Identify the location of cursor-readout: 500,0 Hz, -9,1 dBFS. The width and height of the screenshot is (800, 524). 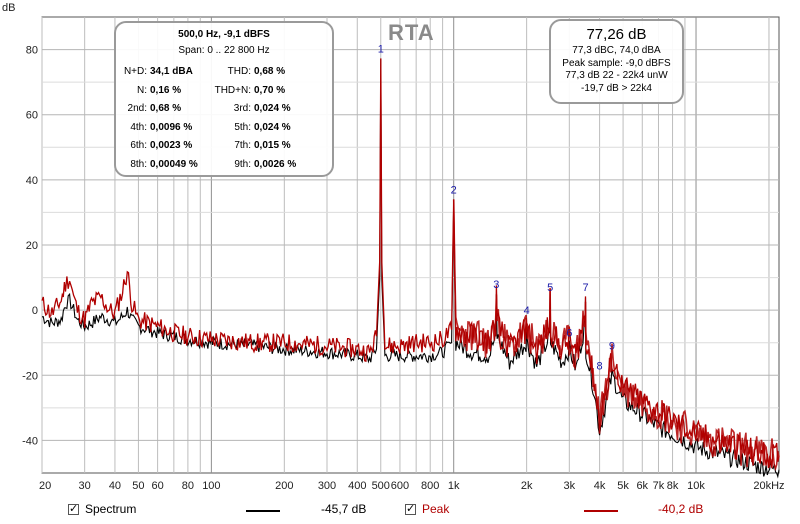
(224, 34).